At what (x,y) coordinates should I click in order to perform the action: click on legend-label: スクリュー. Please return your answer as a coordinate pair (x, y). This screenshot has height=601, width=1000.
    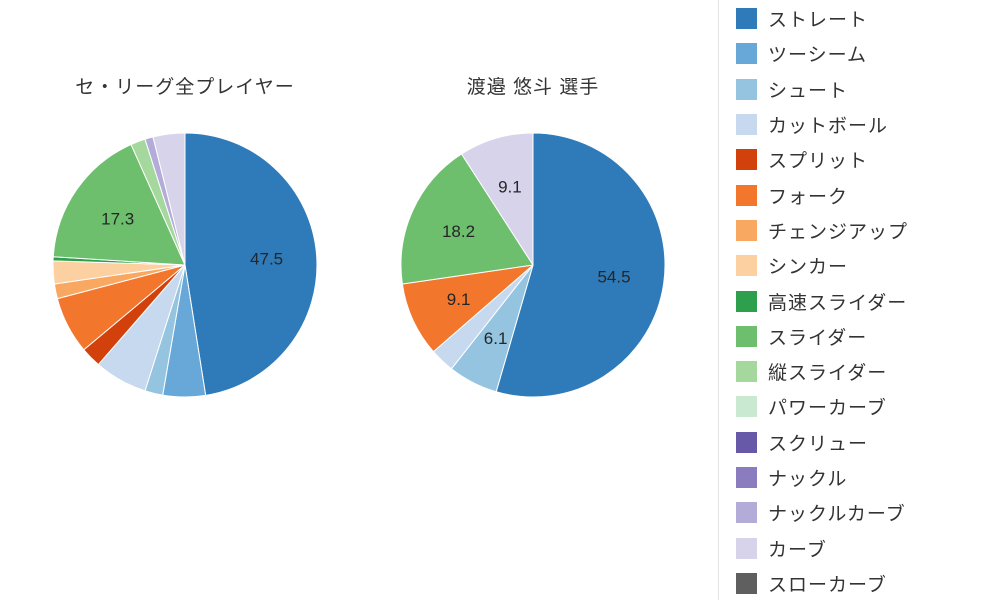
    Looking at the image, I should click on (818, 444).